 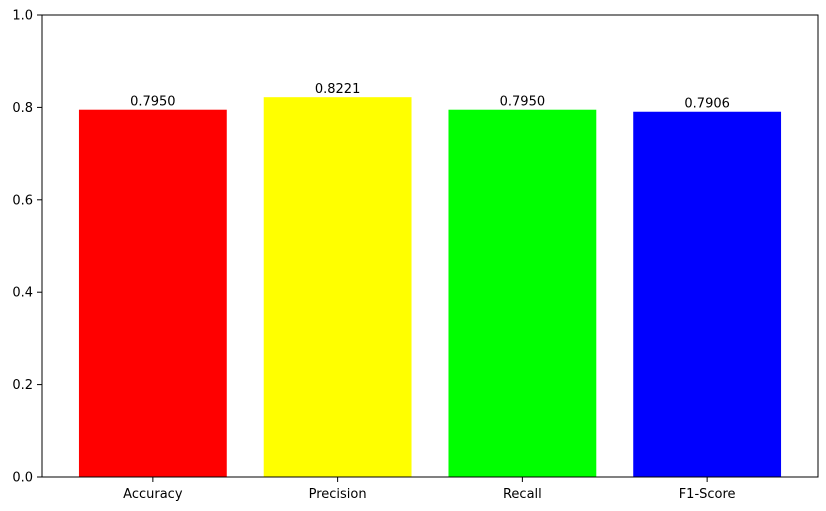 I want to click on bar-accuracy, so click(x=152, y=293).